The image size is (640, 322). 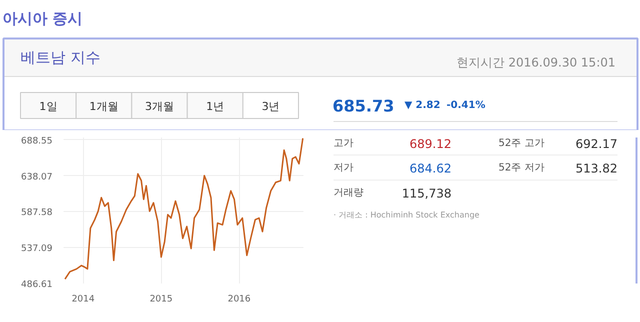 What do you see at coordinates (60, 57) in the screenshot?
I see `text: 베트남 지수` at bounding box center [60, 57].